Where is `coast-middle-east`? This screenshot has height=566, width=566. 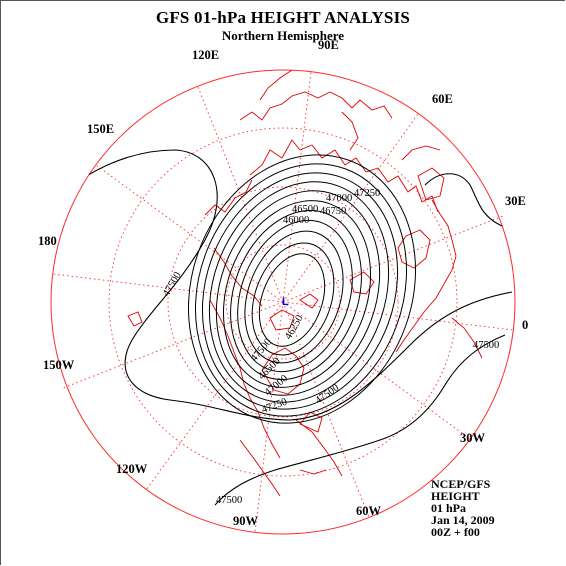
coast-middle-east is located at coordinates (421, 153).